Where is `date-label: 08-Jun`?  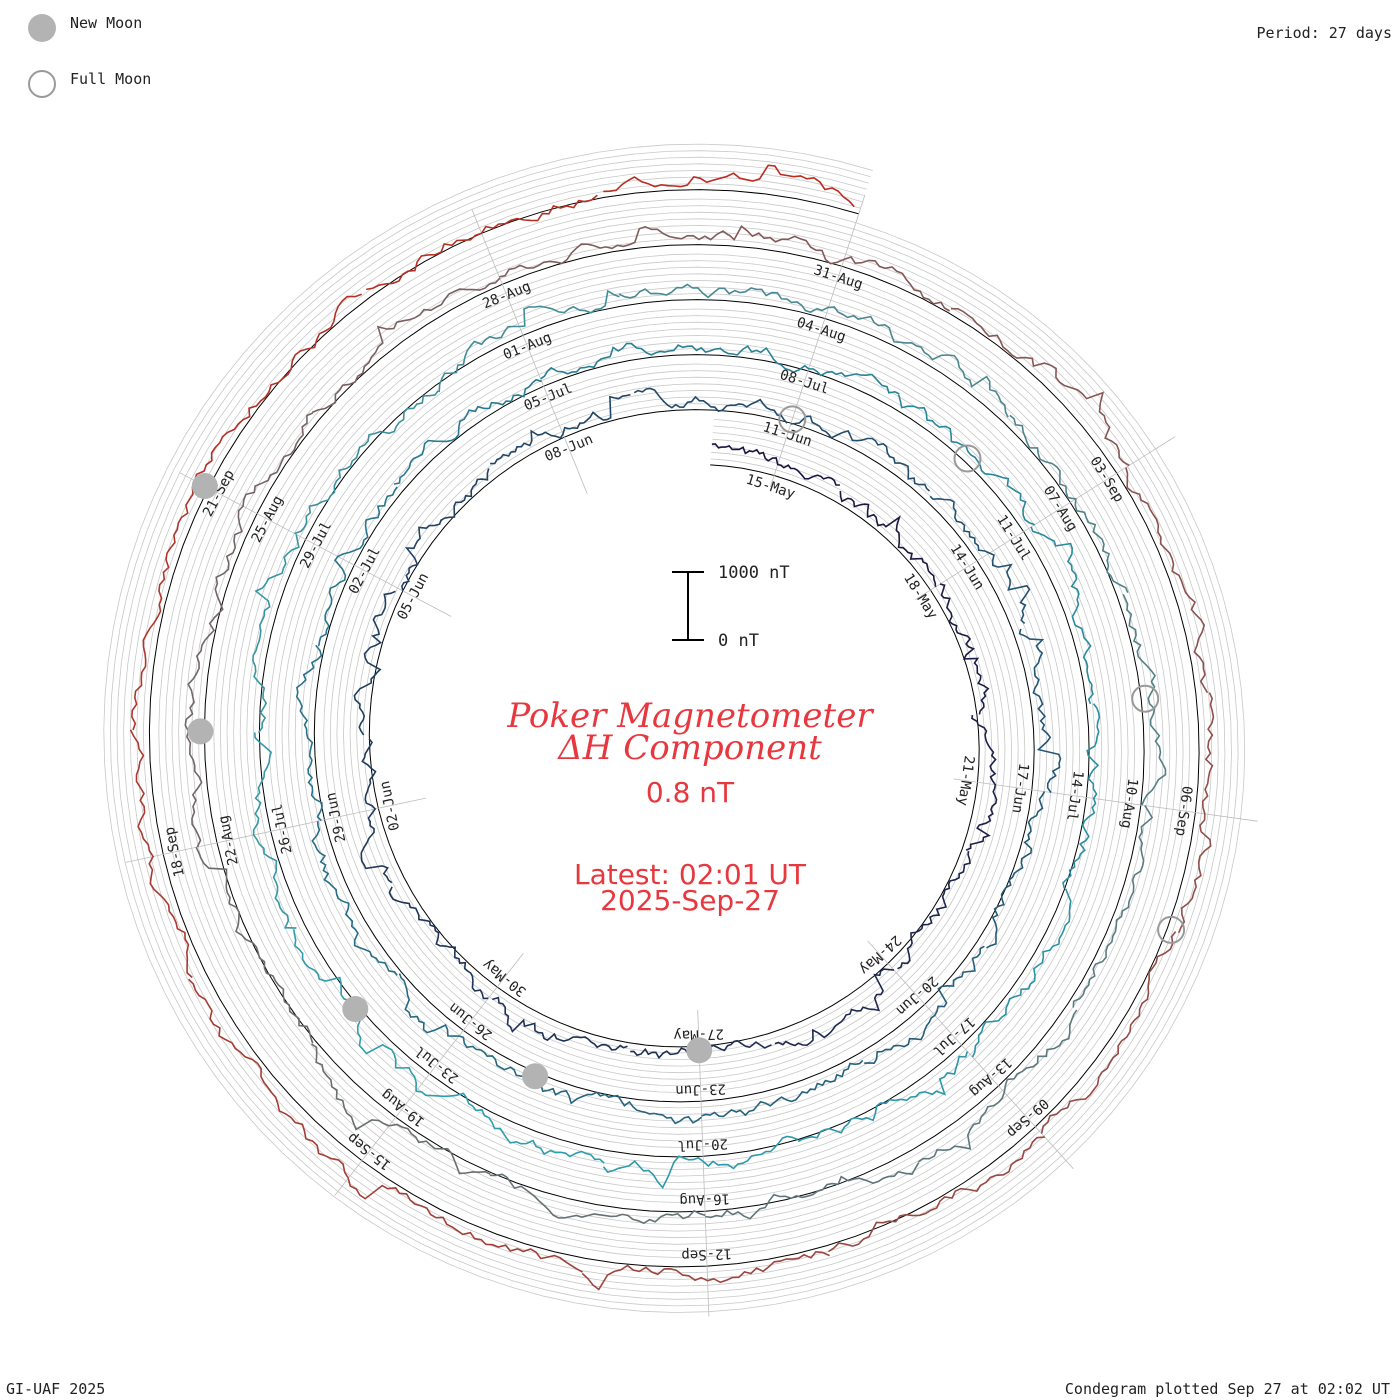
date-label: 08-Jun is located at coordinates (568, 448).